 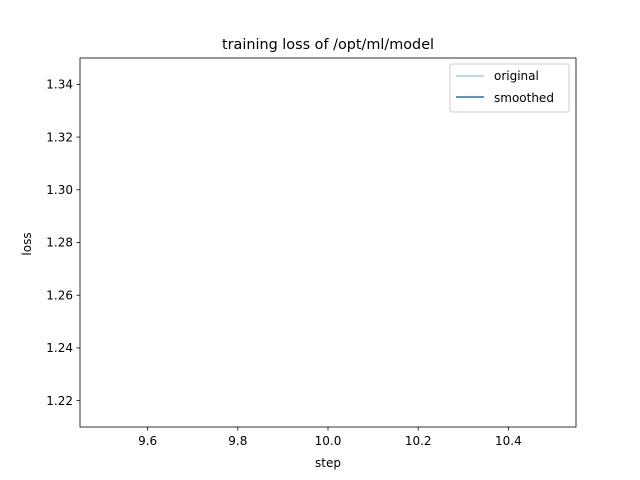 I want to click on y-tick-label: 1.34, so click(x=59, y=85).